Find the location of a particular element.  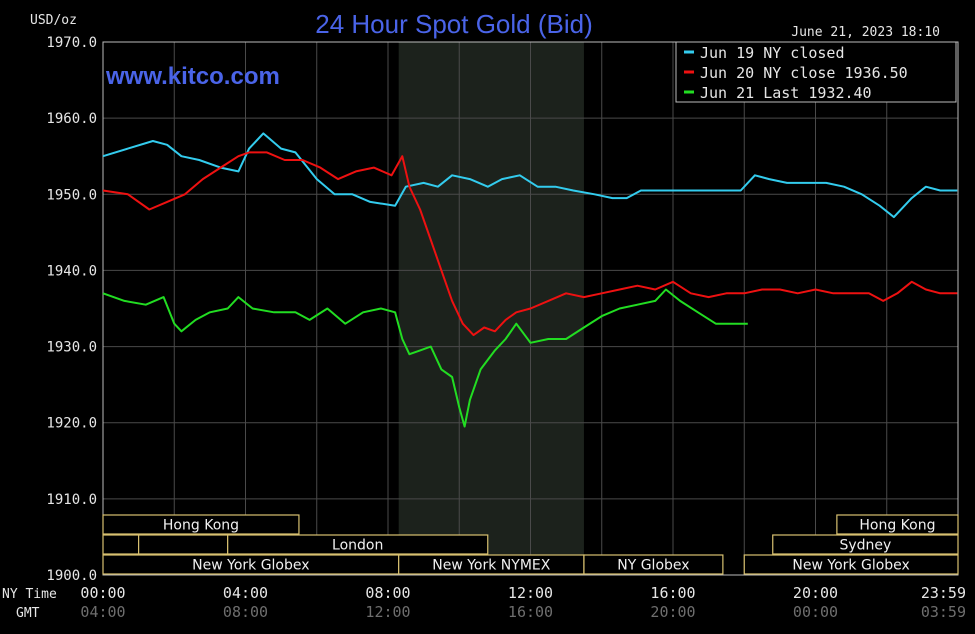

x-tick-label-ny: 12:00 is located at coordinates (530, 593).